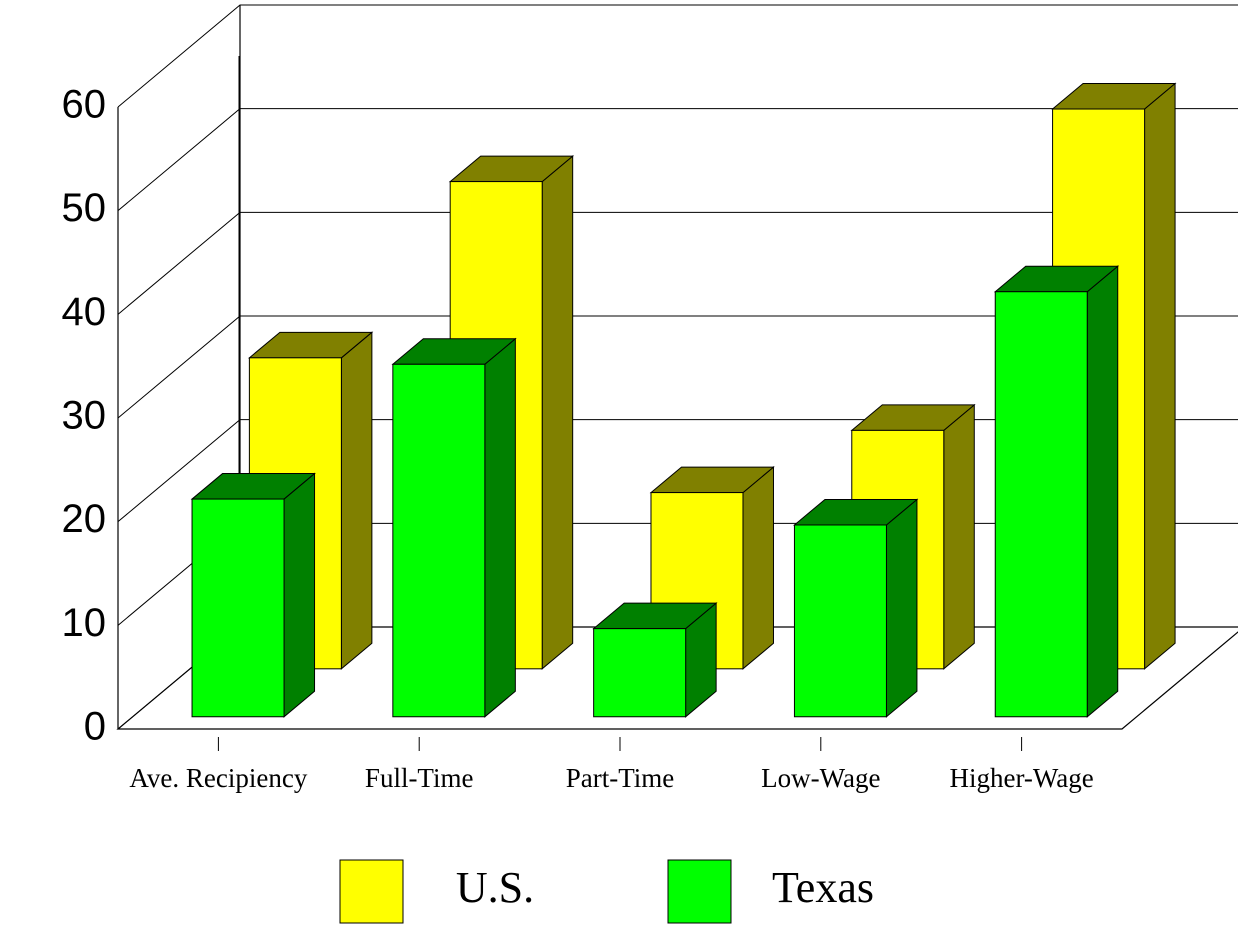  Describe the element at coordinates (95, 727) in the screenshot. I see `y-tick-label: 0` at that location.